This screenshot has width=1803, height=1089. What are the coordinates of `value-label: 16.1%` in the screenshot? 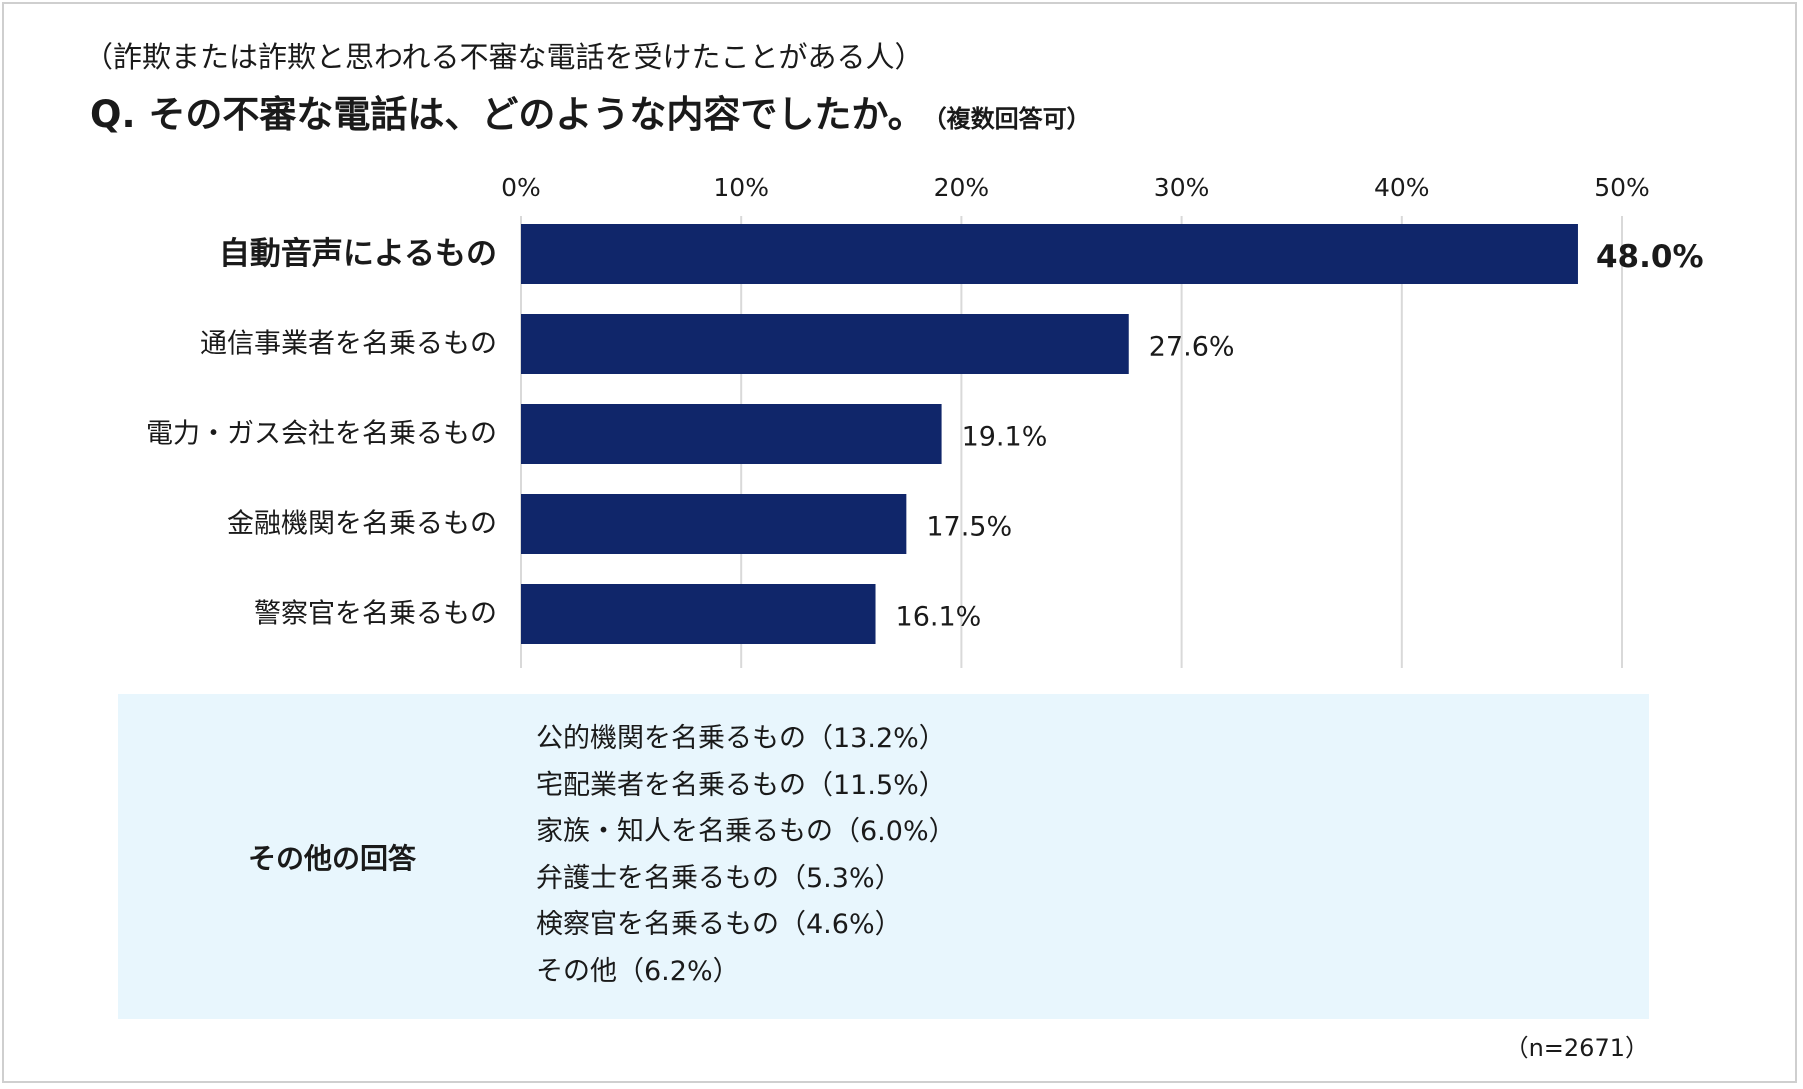 It's located at (939, 617).